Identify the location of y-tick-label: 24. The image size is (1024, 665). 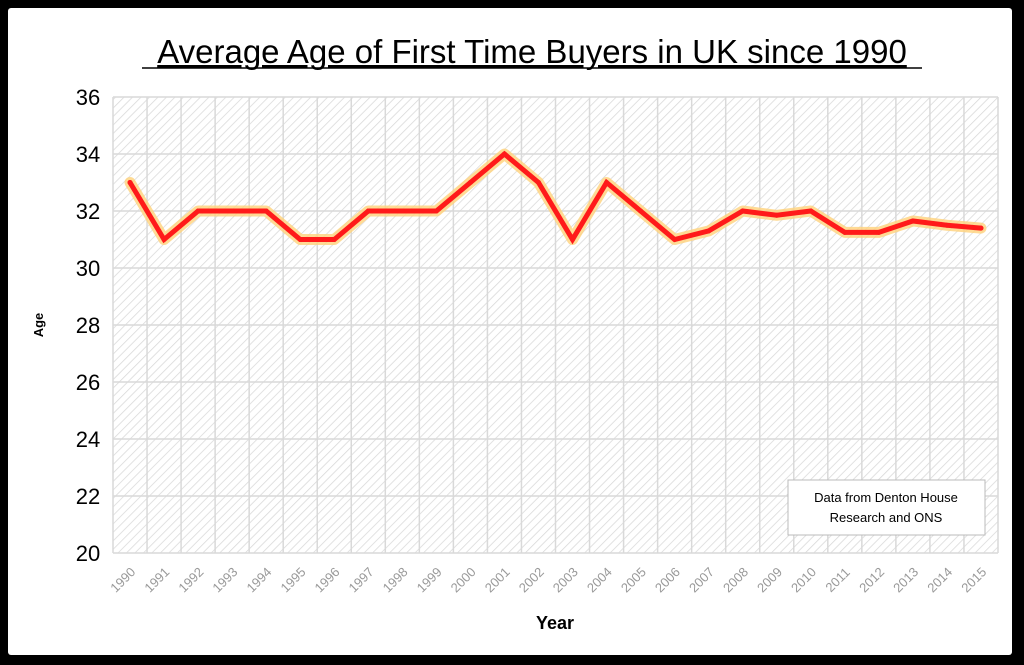
(88, 439).